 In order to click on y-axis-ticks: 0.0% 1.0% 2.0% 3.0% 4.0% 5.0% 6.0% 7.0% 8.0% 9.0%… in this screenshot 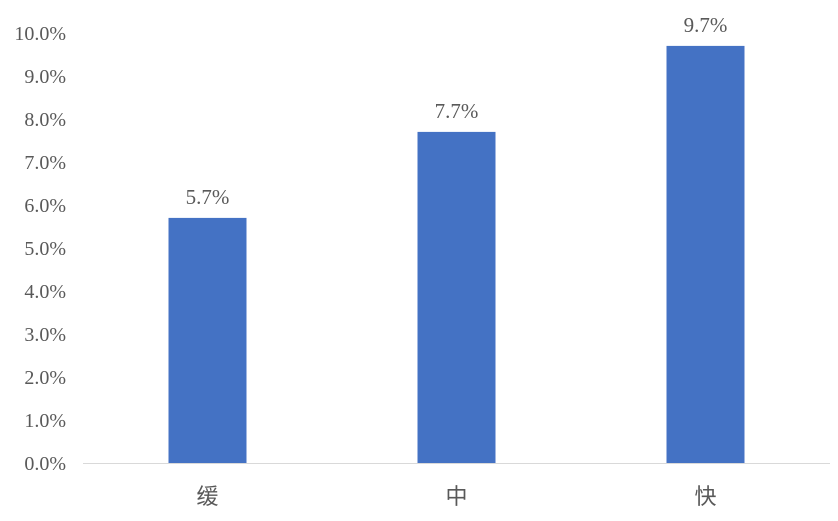, I will do `click(40, 249)`.